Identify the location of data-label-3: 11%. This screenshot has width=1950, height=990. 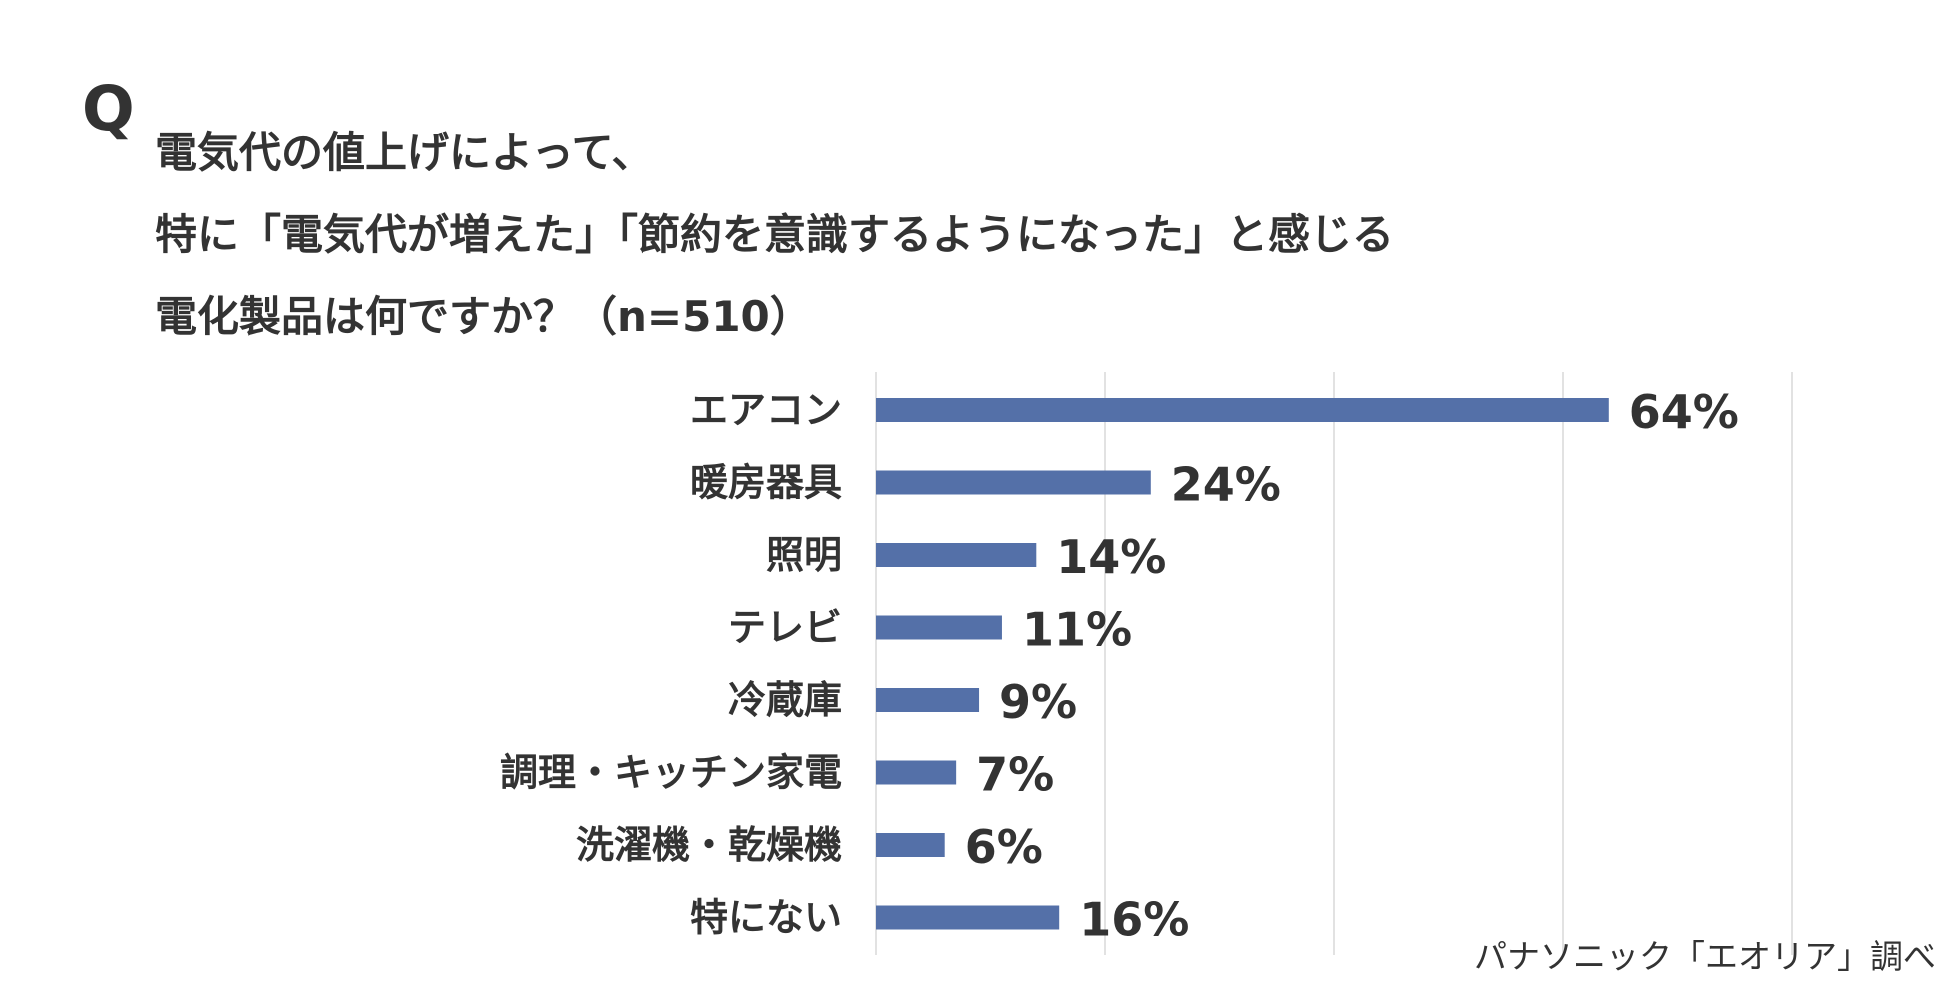
(1077, 630).